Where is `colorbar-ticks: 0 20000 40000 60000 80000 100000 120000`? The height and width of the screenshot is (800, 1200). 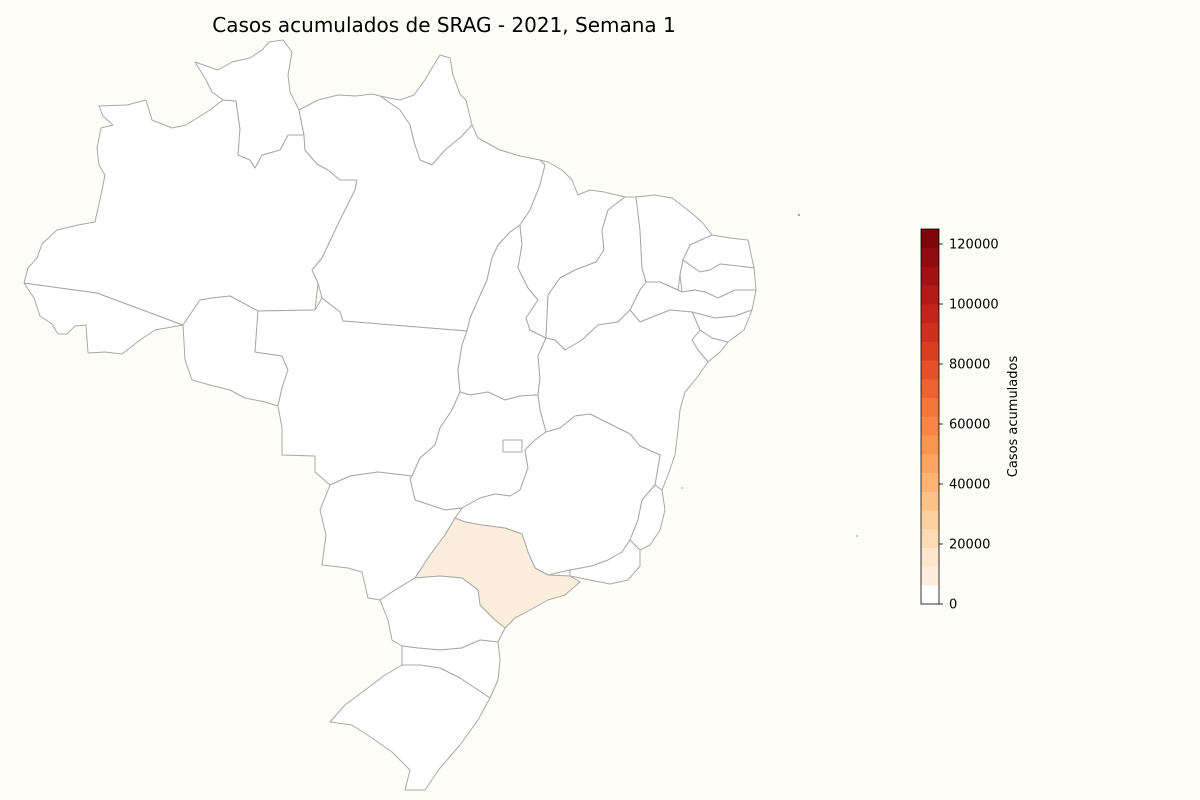
colorbar-ticks: 0 20000 40000 60000 80000 100000 120000 is located at coordinates (969, 425).